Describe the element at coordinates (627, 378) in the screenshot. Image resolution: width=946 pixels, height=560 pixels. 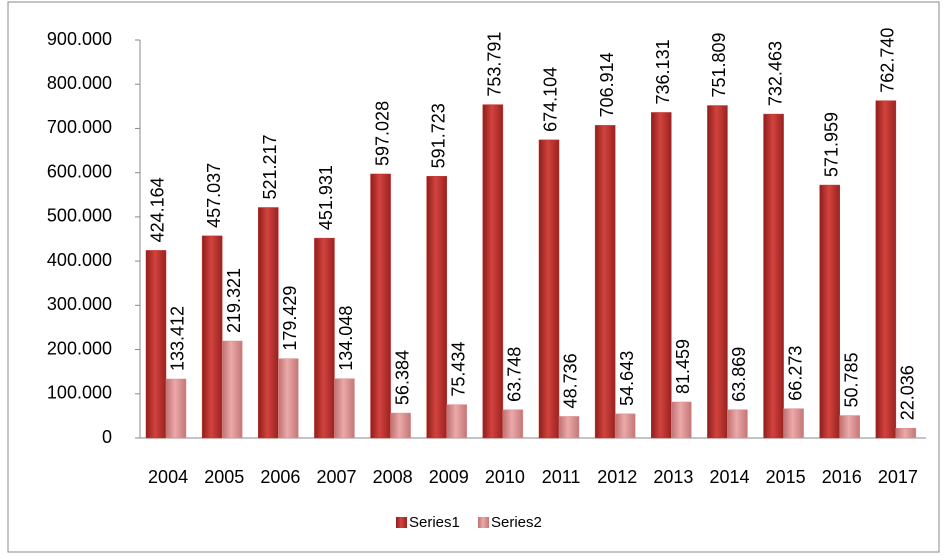
I see `value-label: 54.643` at that location.